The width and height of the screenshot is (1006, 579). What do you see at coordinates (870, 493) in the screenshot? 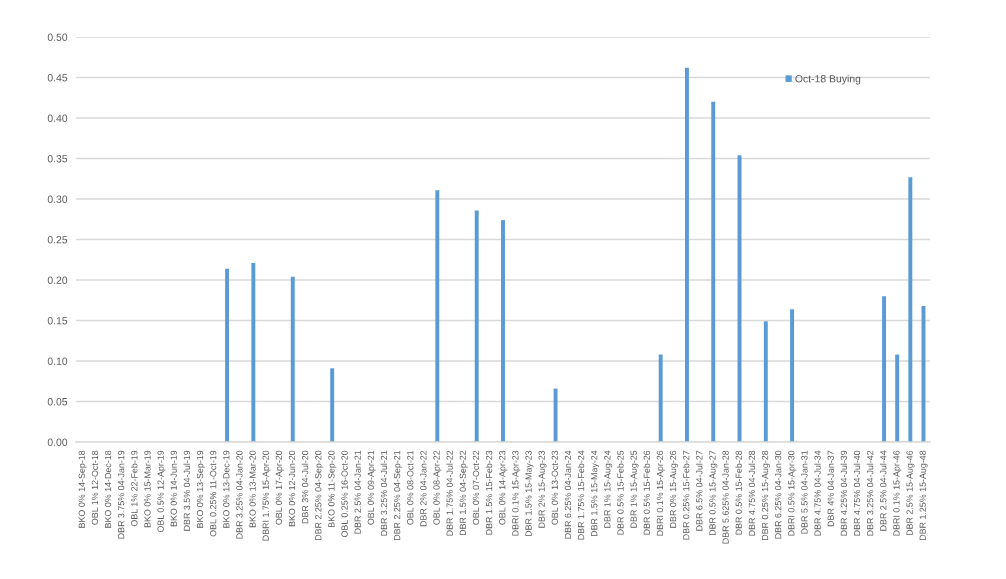
I see `x-tick-label: DBR 3.25% 04-Jul-42` at bounding box center [870, 493].